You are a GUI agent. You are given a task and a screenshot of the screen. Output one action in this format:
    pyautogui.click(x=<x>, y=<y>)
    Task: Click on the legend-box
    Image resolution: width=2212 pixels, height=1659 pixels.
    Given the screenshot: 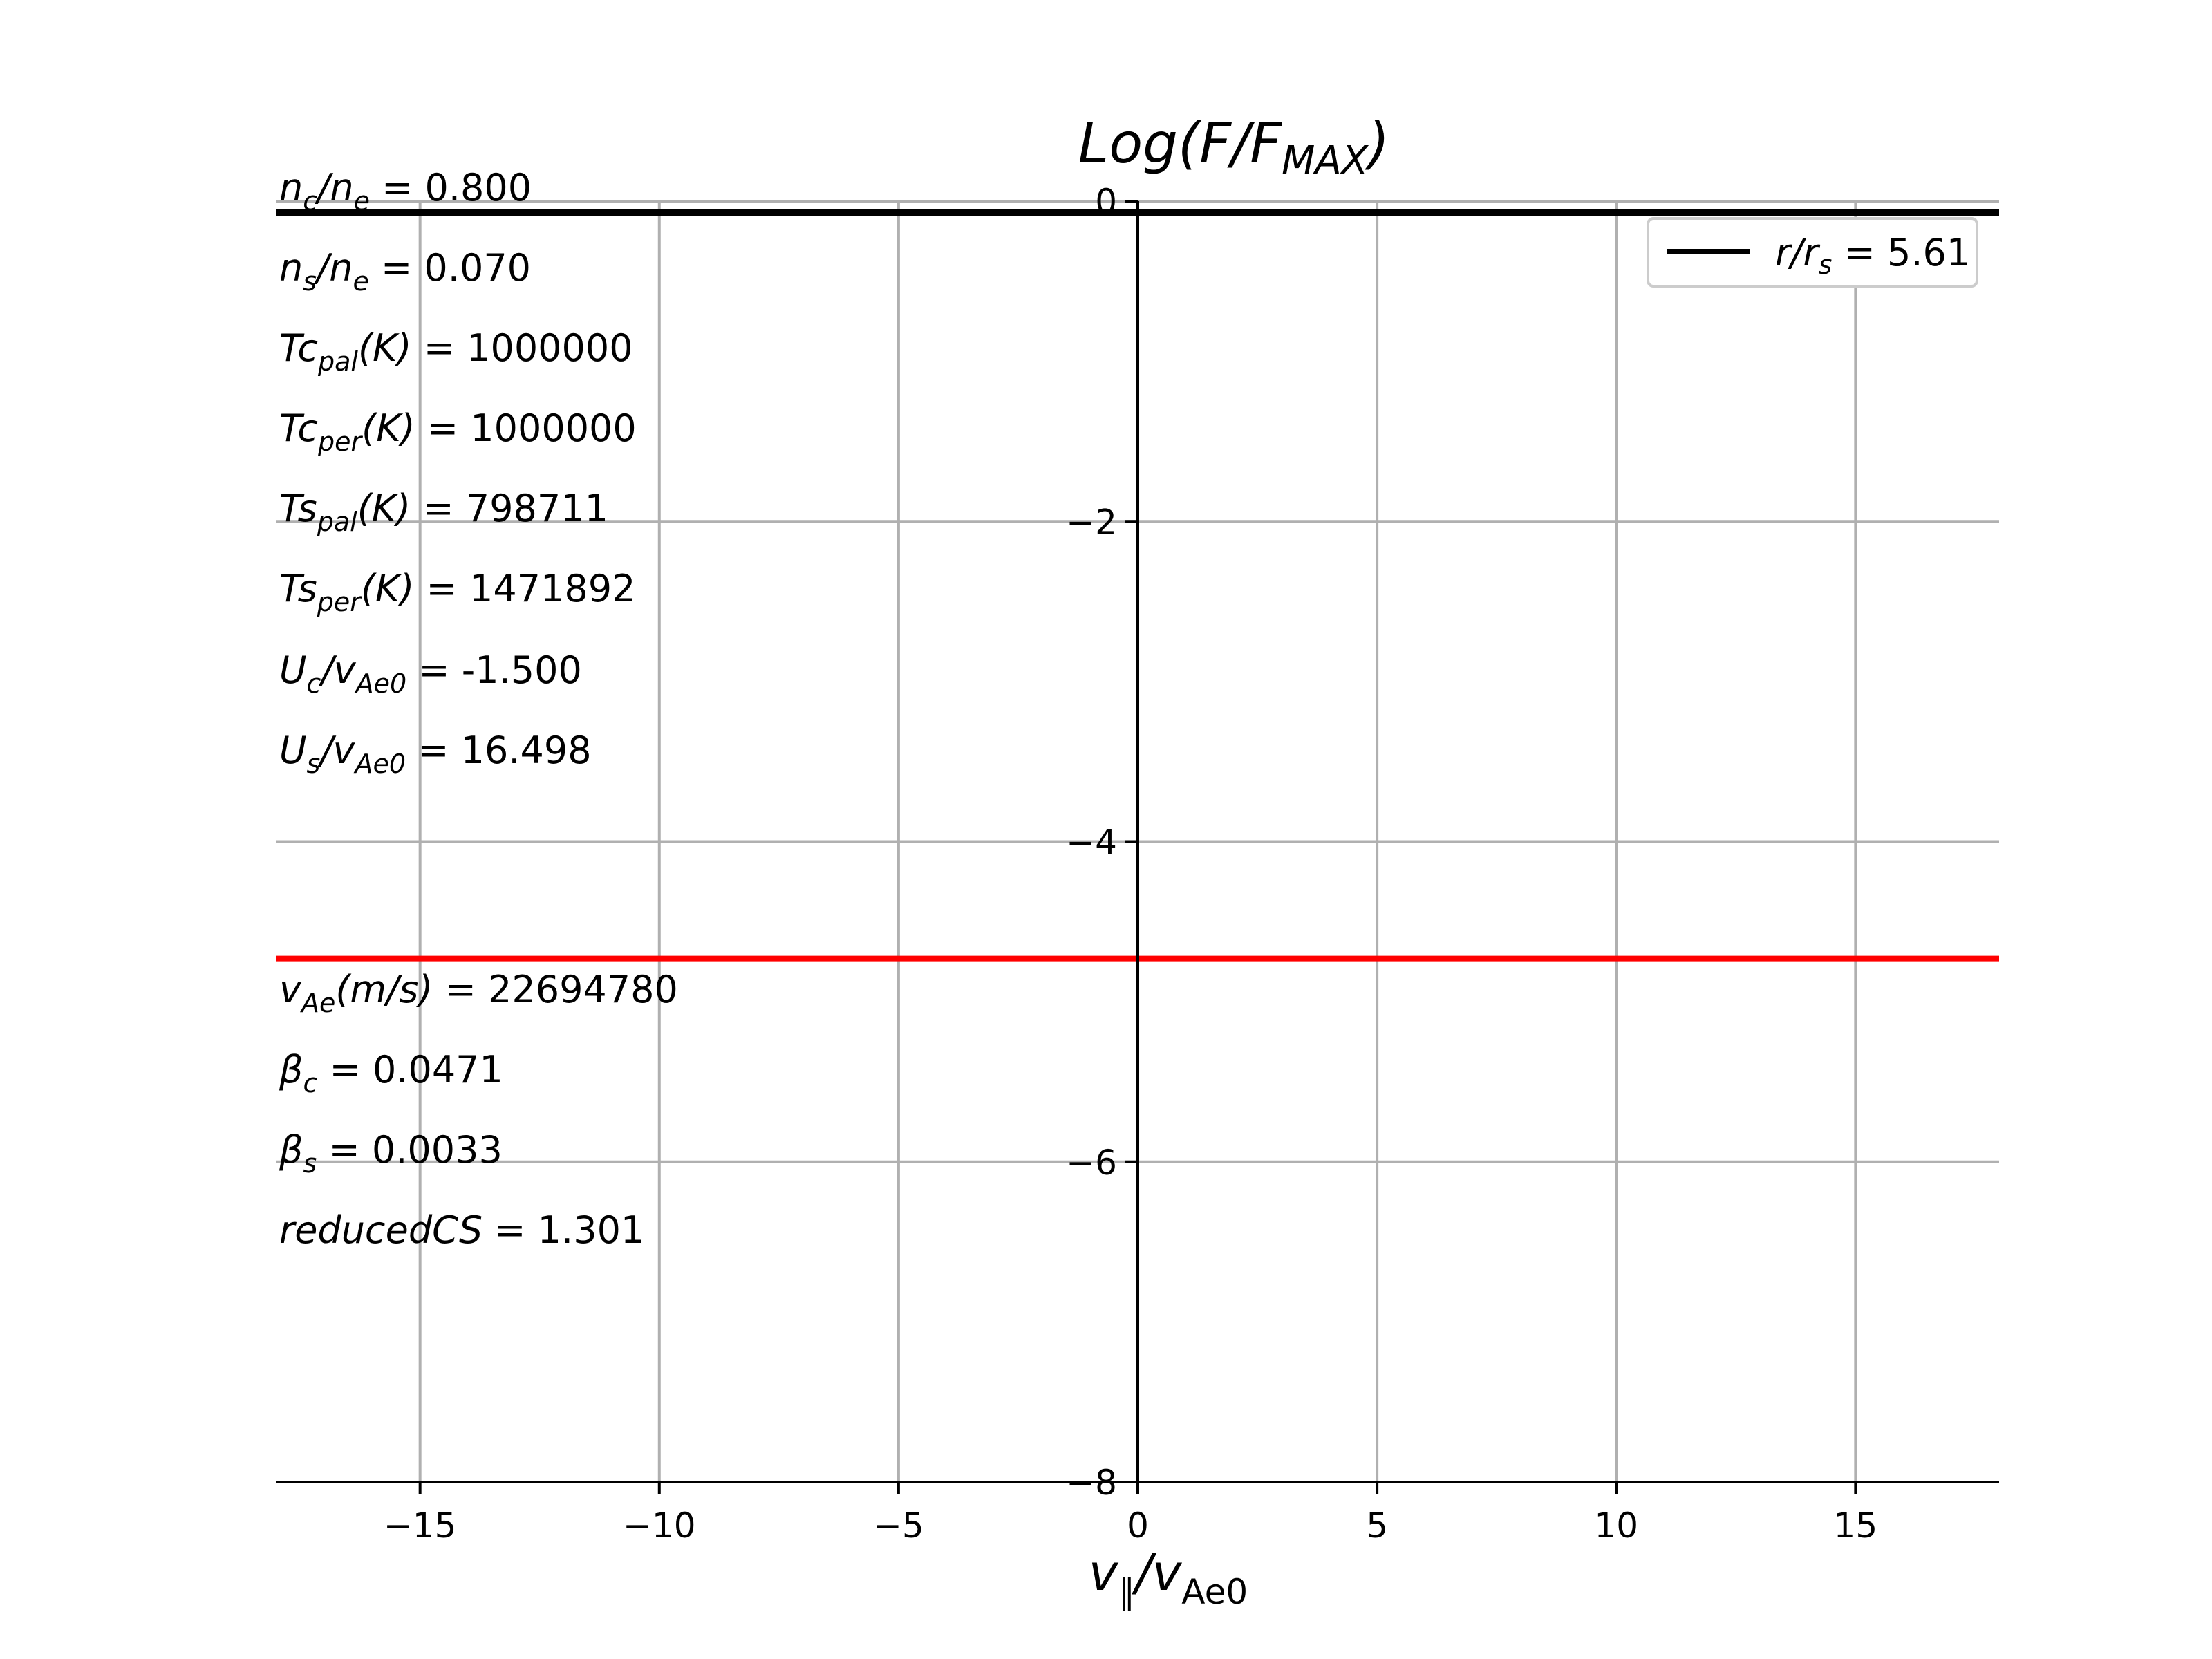 What is the action you would take?
    pyautogui.click(x=1812, y=252)
    